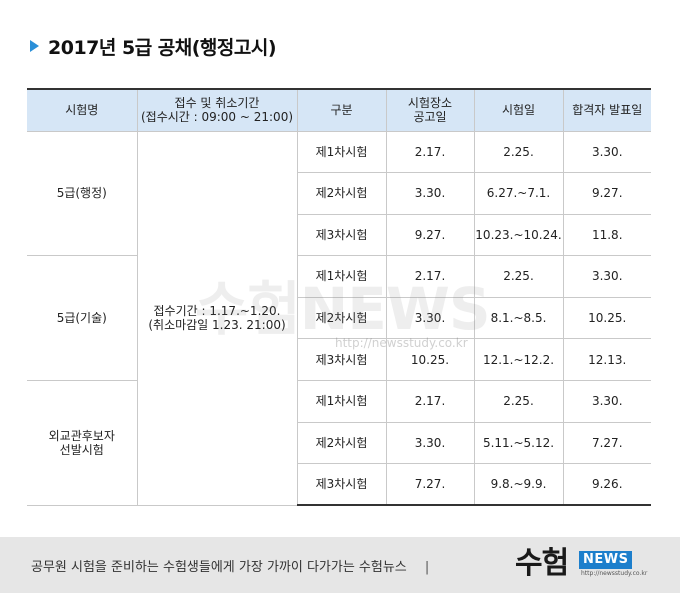 The image size is (680, 611). What do you see at coordinates (81, 435) in the screenshot?
I see `group-name-line1: 외교관후보자` at bounding box center [81, 435].